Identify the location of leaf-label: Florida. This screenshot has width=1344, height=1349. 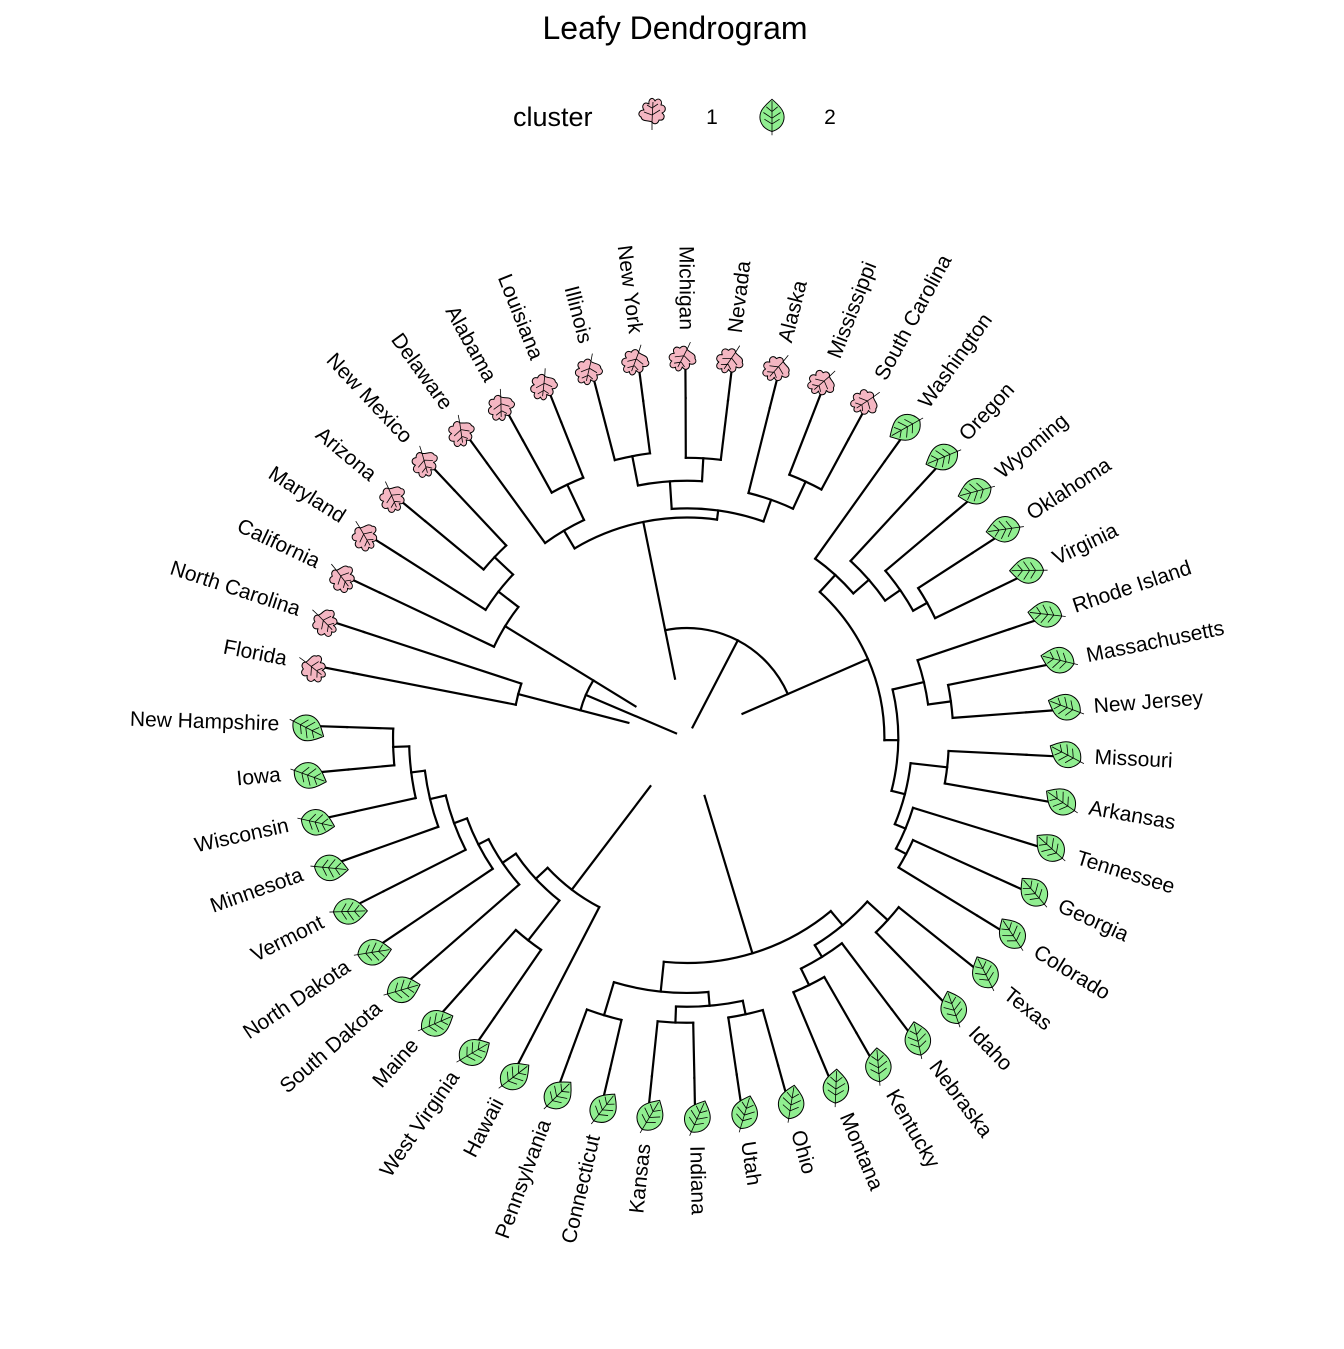
(255, 653).